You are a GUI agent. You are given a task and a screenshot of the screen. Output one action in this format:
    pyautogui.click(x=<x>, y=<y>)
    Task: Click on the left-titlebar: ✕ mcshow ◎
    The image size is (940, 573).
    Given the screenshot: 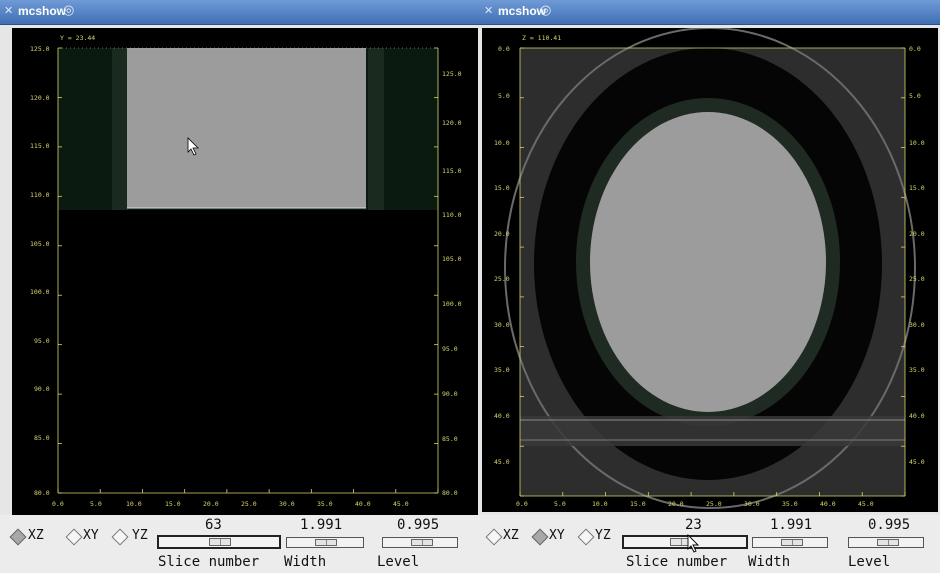 What is the action you would take?
    pyautogui.click(x=240, y=12)
    